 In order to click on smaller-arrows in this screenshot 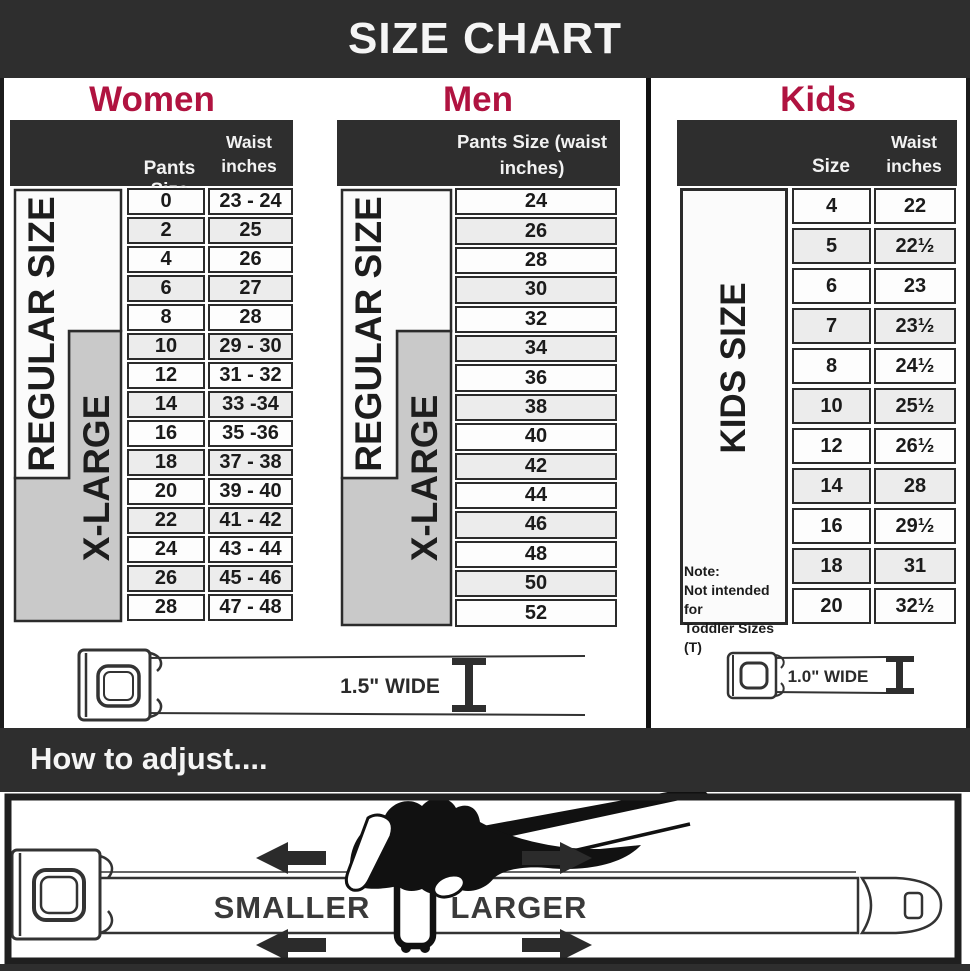, I will do `click(291, 901)`.